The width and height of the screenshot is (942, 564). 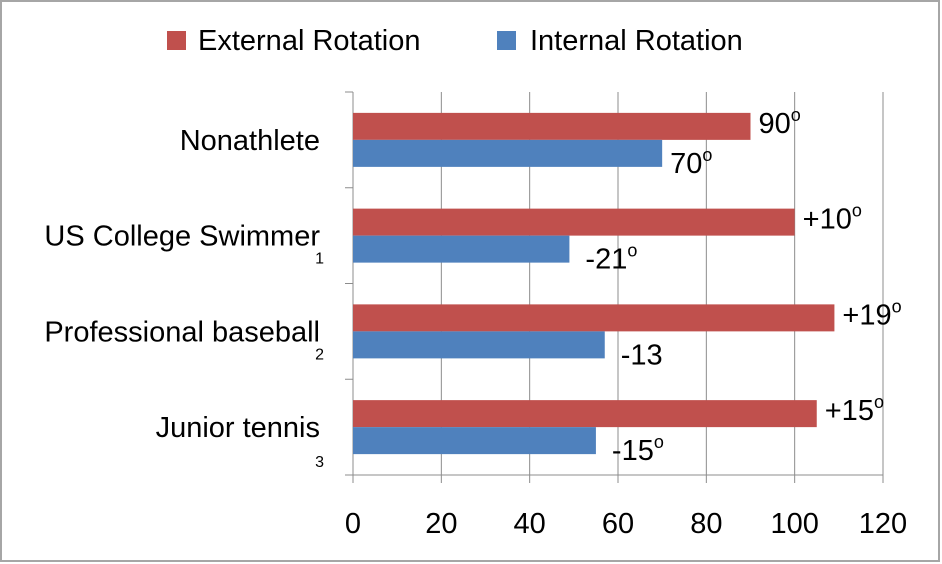 What do you see at coordinates (182, 237) in the screenshot?
I see `category-label: US College Swimmer` at bounding box center [182, 237].